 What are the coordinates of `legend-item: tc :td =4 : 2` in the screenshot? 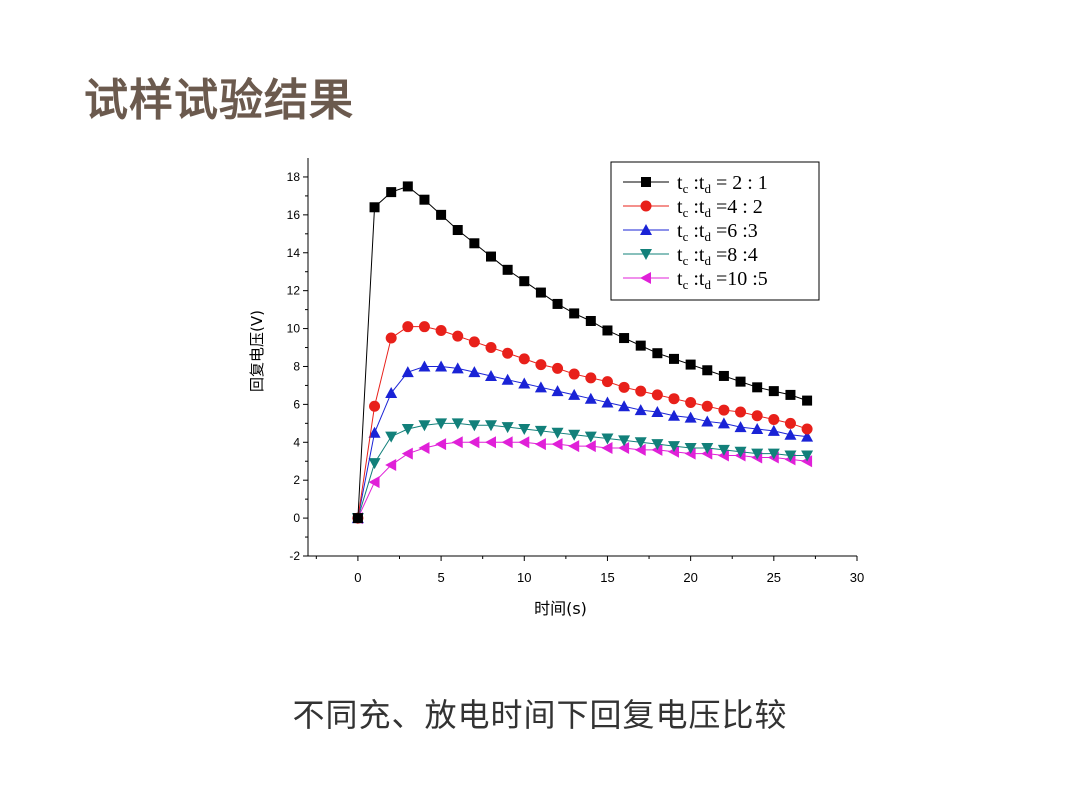 It's located at (693, 208).